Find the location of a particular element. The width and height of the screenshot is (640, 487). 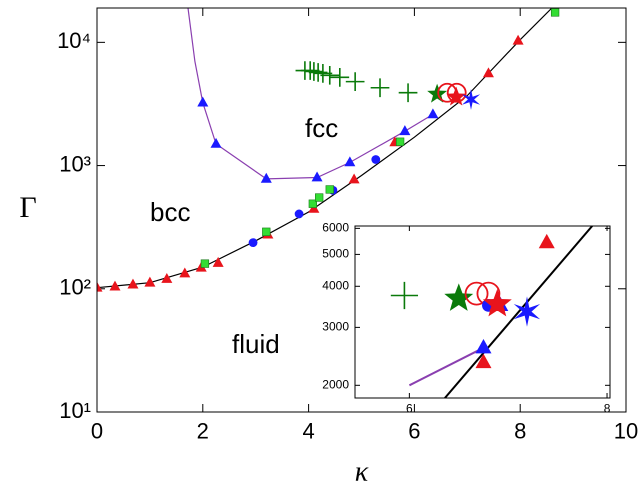

series-layer is located at coordinates (491, 312).